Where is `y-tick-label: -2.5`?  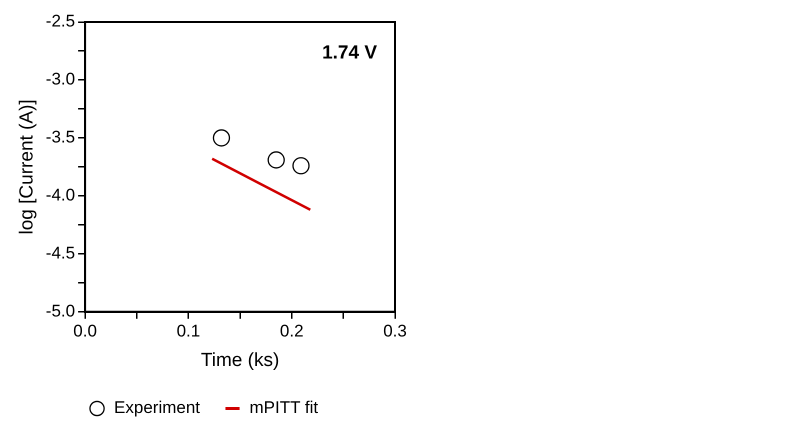 y-tick-label: -2.5 is located at coordinates (61, 21).